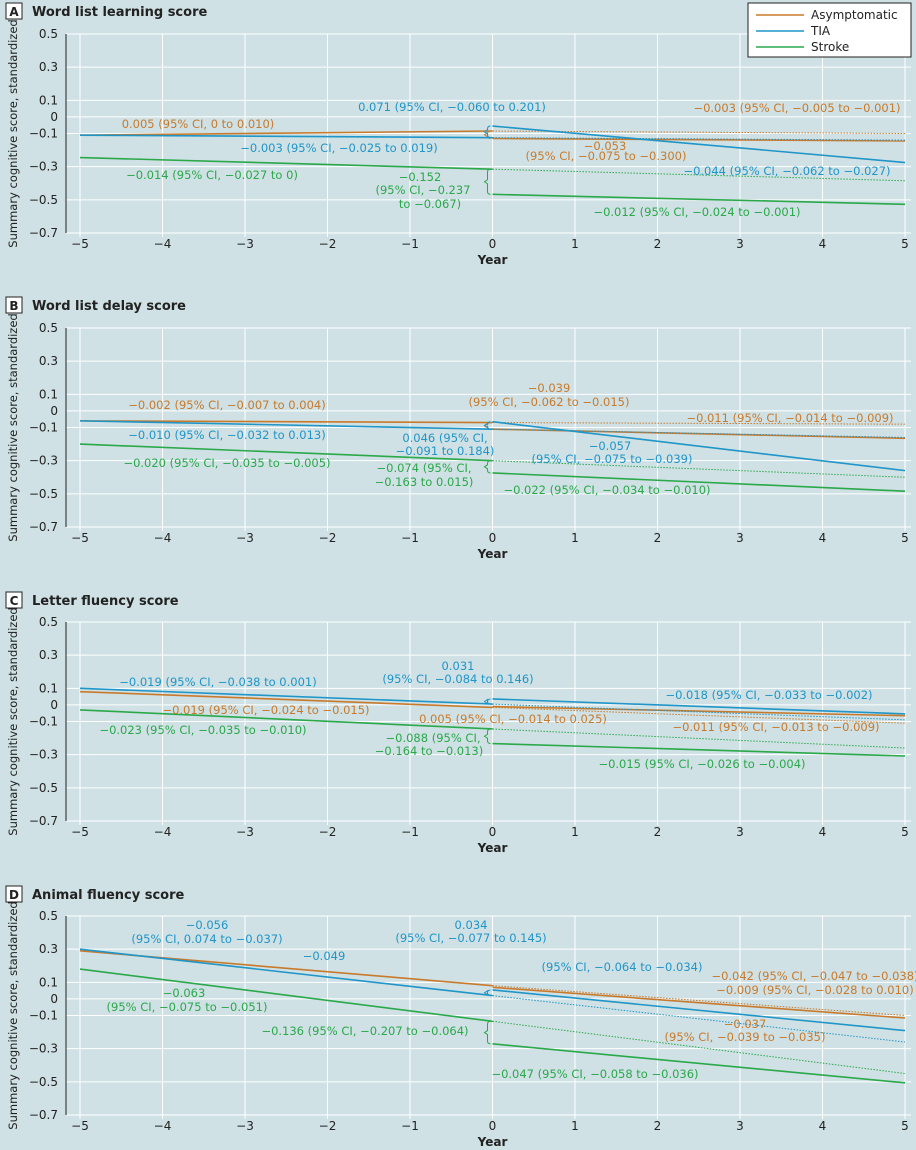  What do you see at coordinates (43, 200) in the screenshot?
I see `y-tick-label: −0.5` at bounding box center [43, 200].